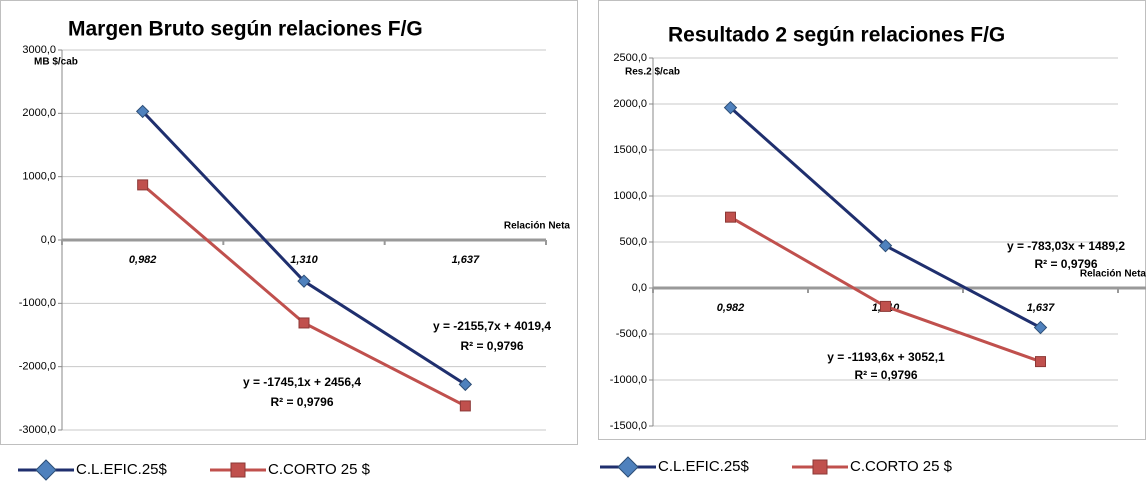  What do you see at coordinates (37, 430) in the screenshot?
I see `y-tick-label: -3000,0` at bounding box center [37, 430].